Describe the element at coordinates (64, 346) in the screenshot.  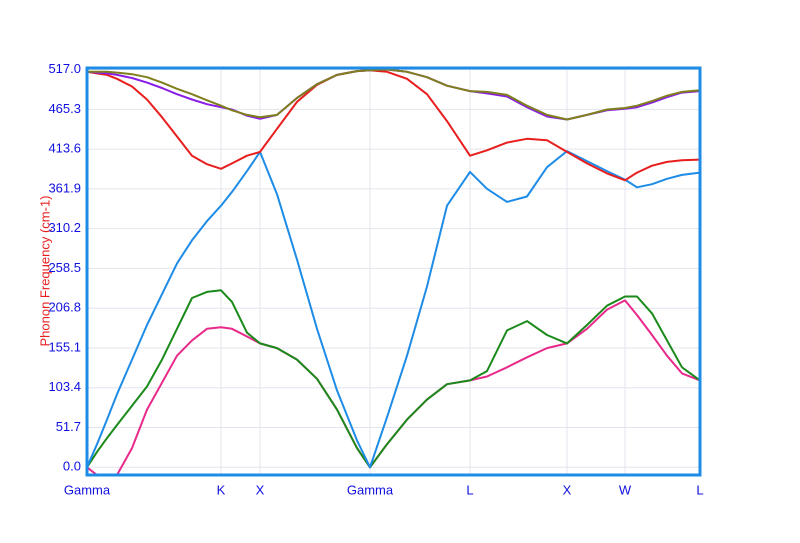
I see `y-tick-label: 155.1` at that location.